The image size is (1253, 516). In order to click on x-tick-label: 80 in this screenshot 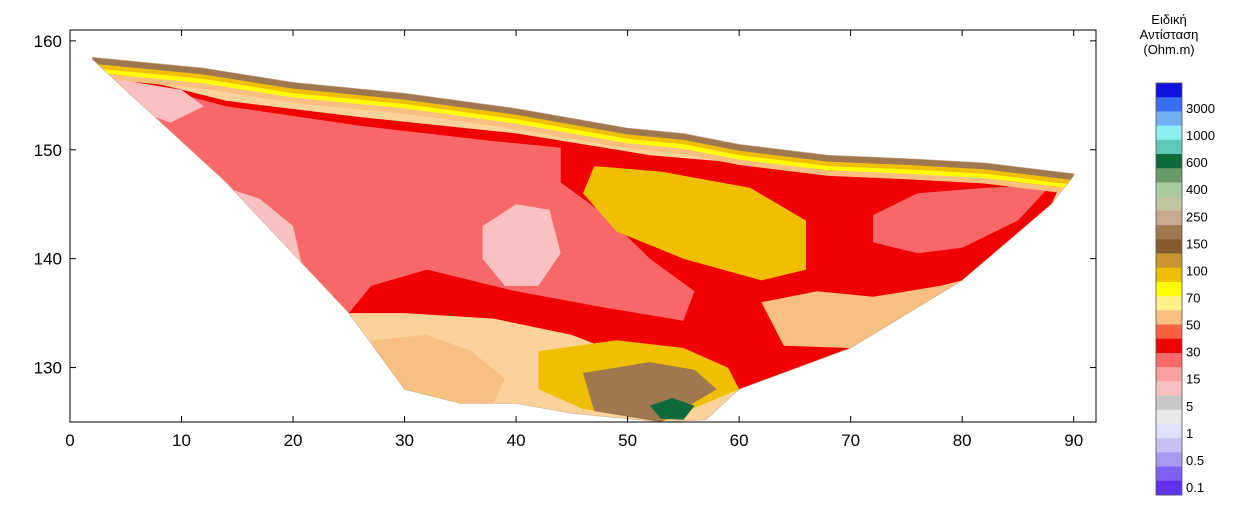, I will do `click(962, 440)`.